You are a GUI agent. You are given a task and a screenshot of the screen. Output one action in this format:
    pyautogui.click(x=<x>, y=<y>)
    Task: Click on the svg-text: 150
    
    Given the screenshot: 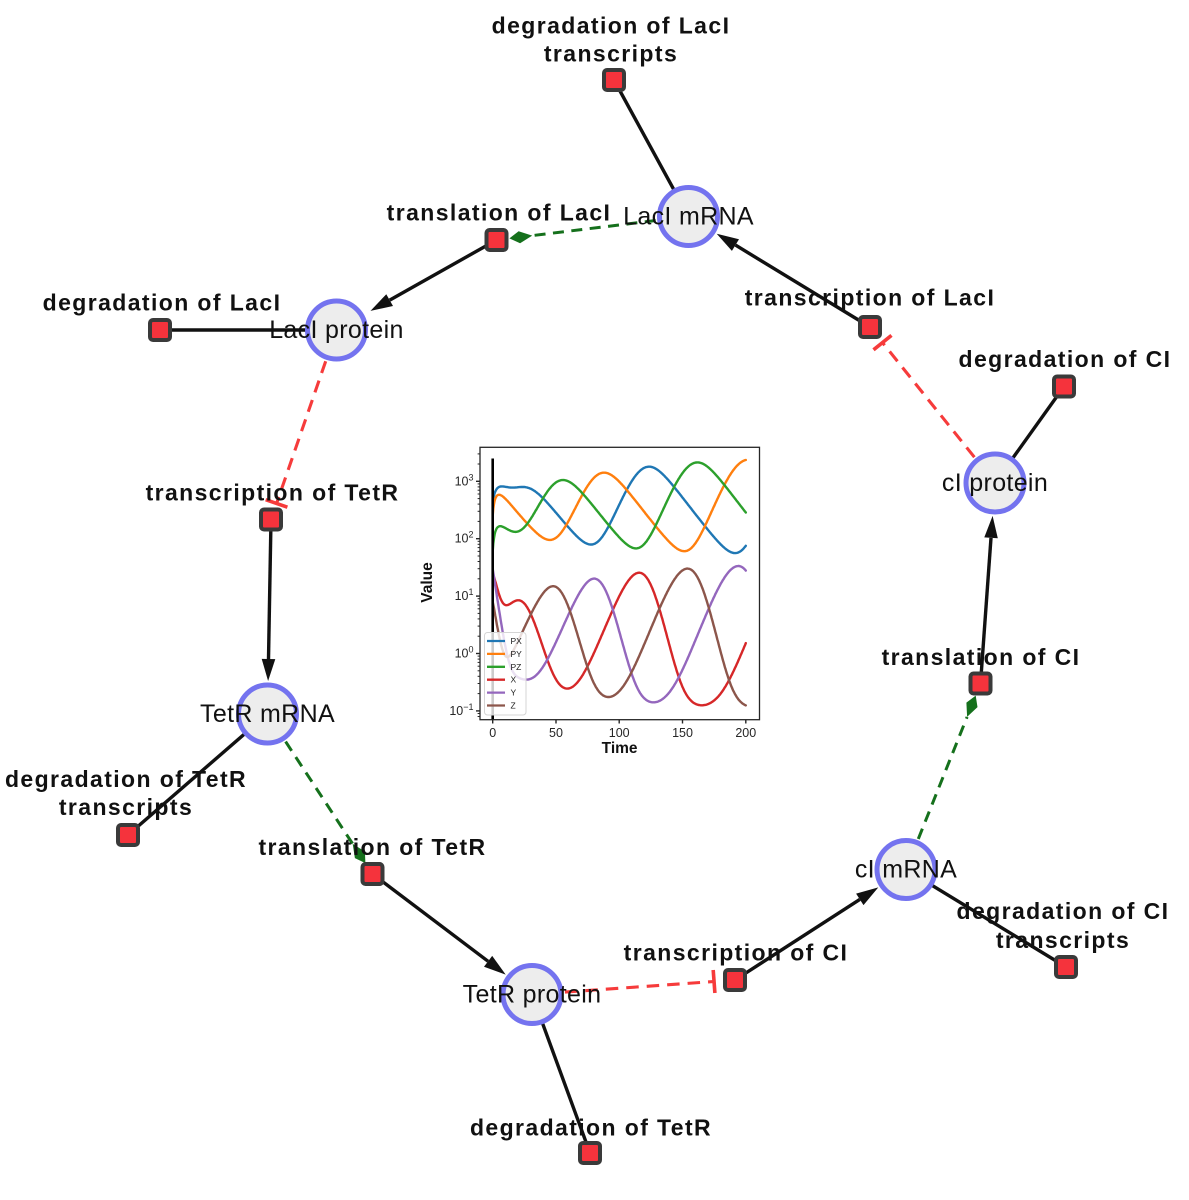 What is the action you would take?
    pyautogui.click(x=682, y=733)
    